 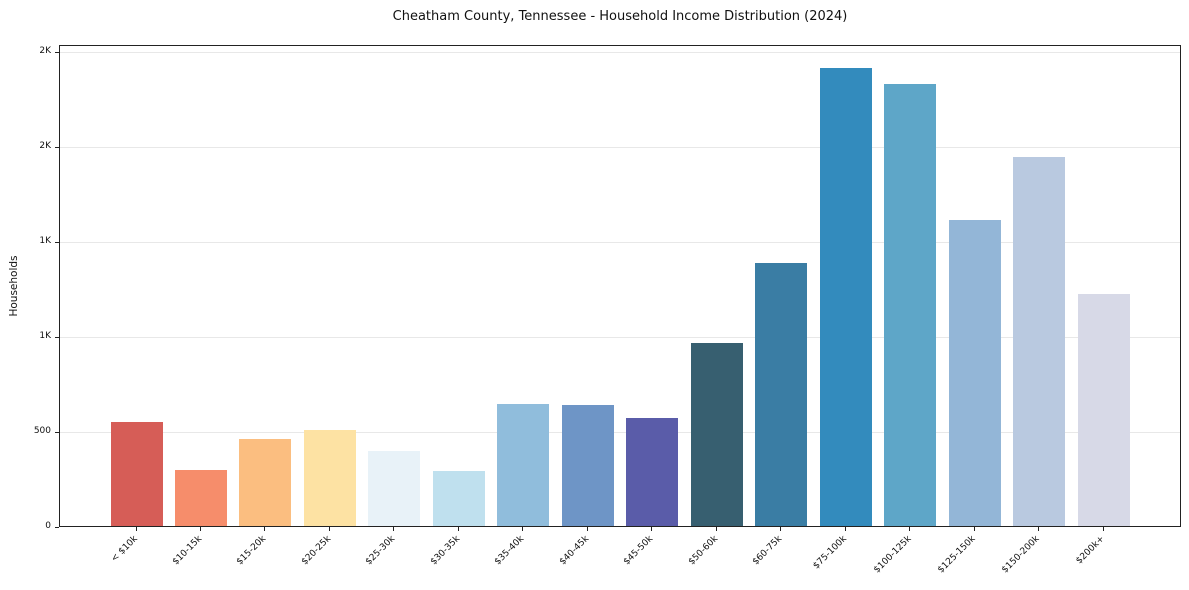 I want to click on bar-10-15k, so click(x=201, y=498).